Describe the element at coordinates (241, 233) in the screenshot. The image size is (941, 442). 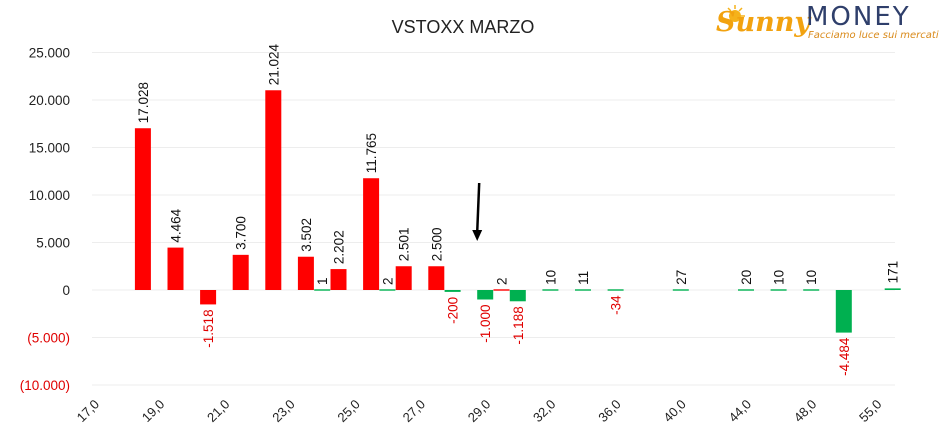
I see `data-label: 3.700` at that location.